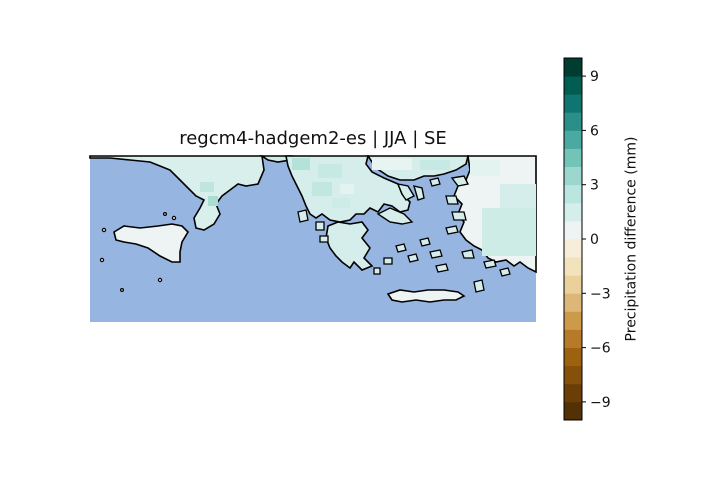 This screenshot has width=720, height=480. Describe the element at coordinates (594, 186) in the screenshot. I see `colorbar-tick-label: 3` at that location.